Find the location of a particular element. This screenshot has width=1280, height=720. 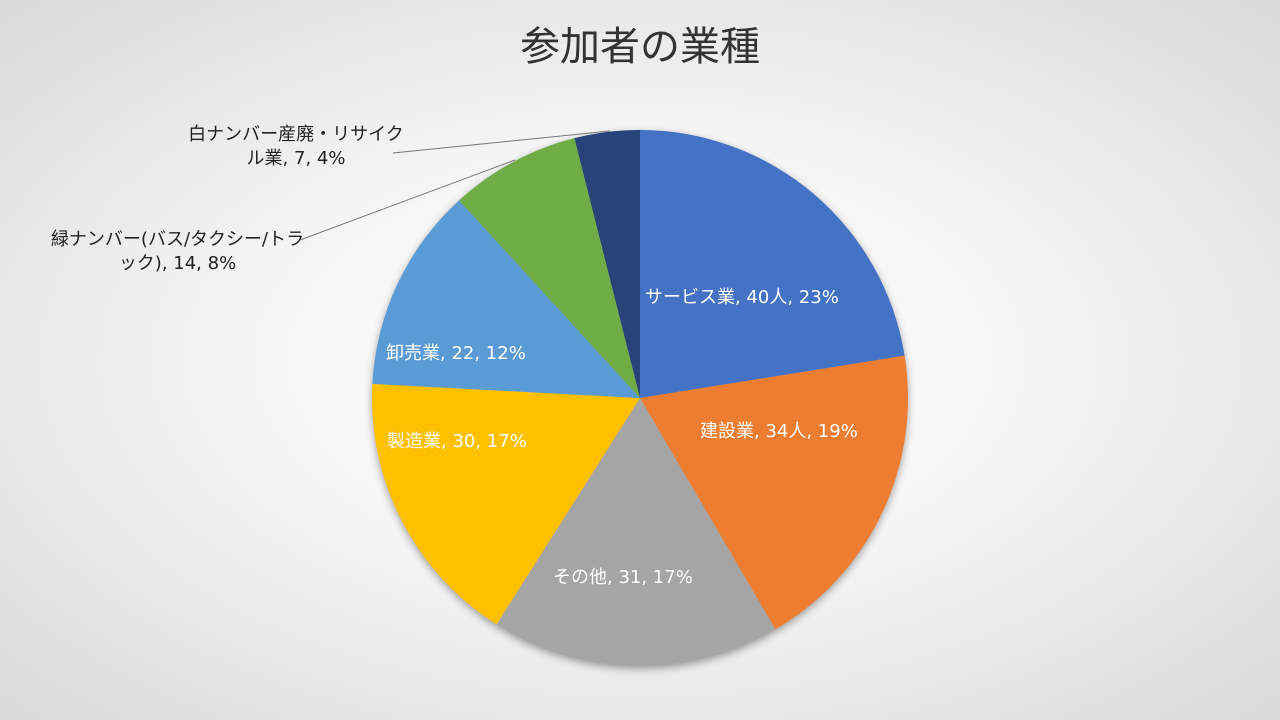

data-label: 卸売業, 22, 12% is located at coordinates (456, 353).